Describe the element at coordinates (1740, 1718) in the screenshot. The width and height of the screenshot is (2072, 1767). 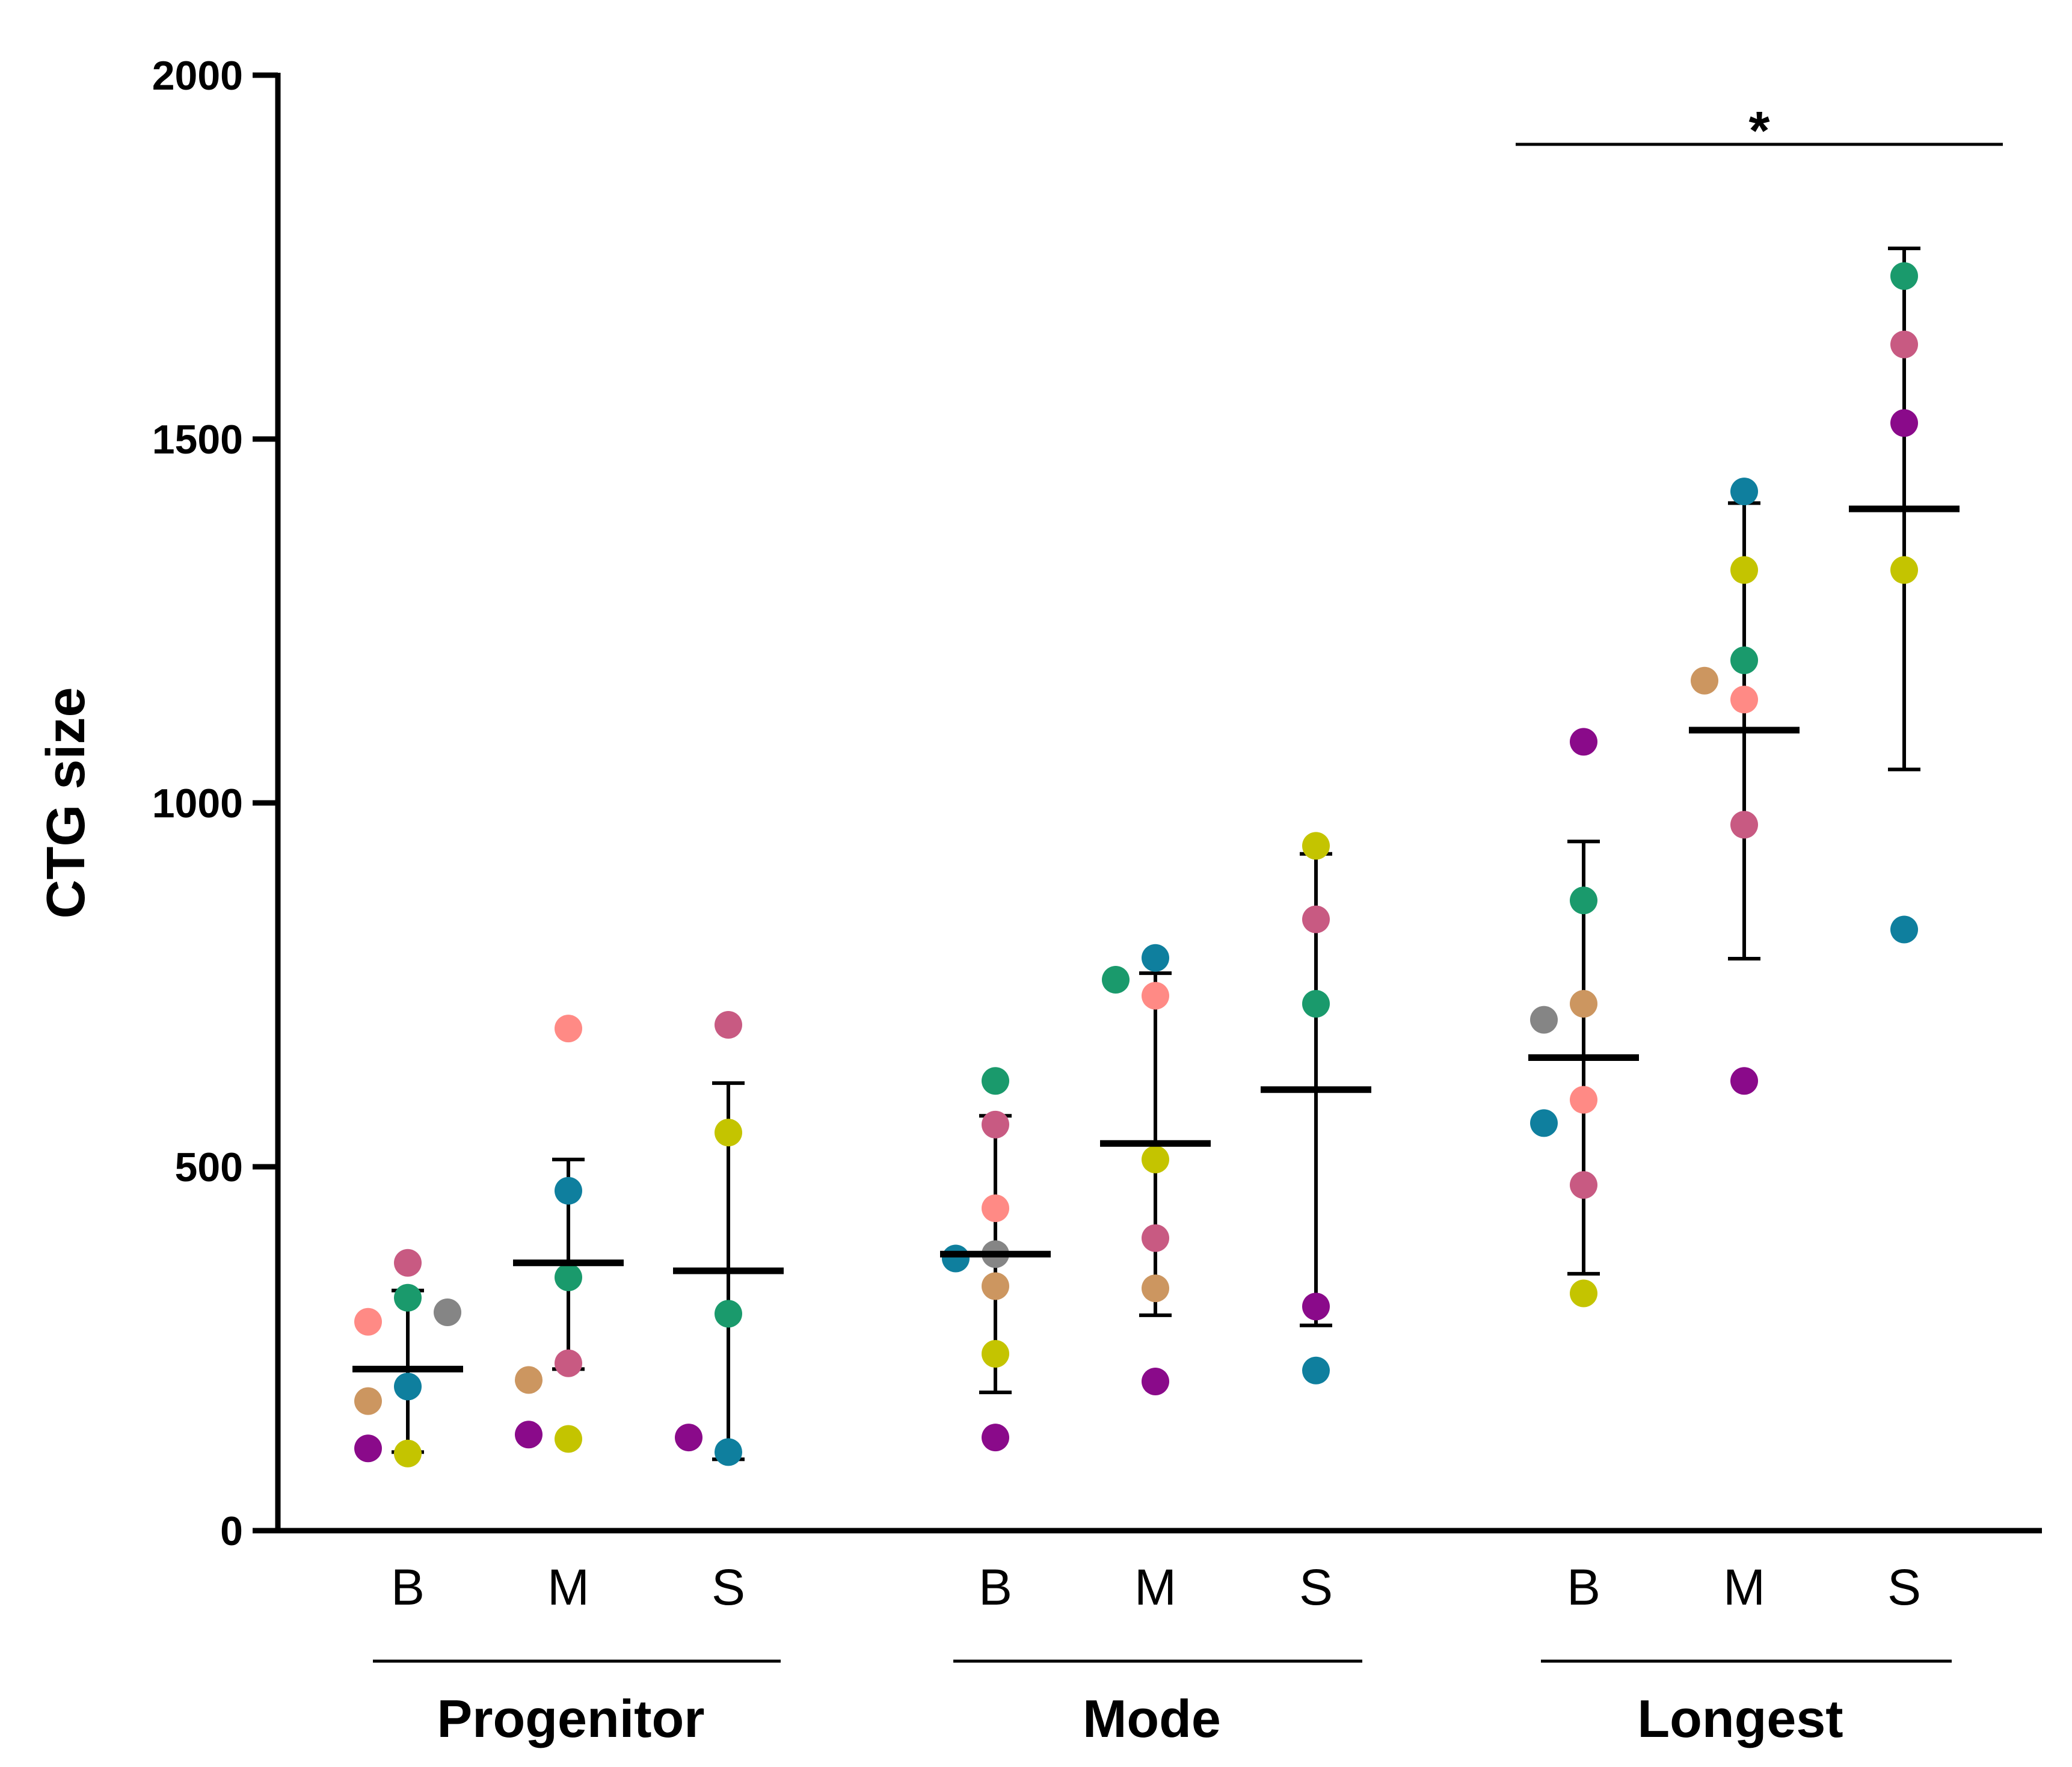
I see `group-label: Longest` at that location.